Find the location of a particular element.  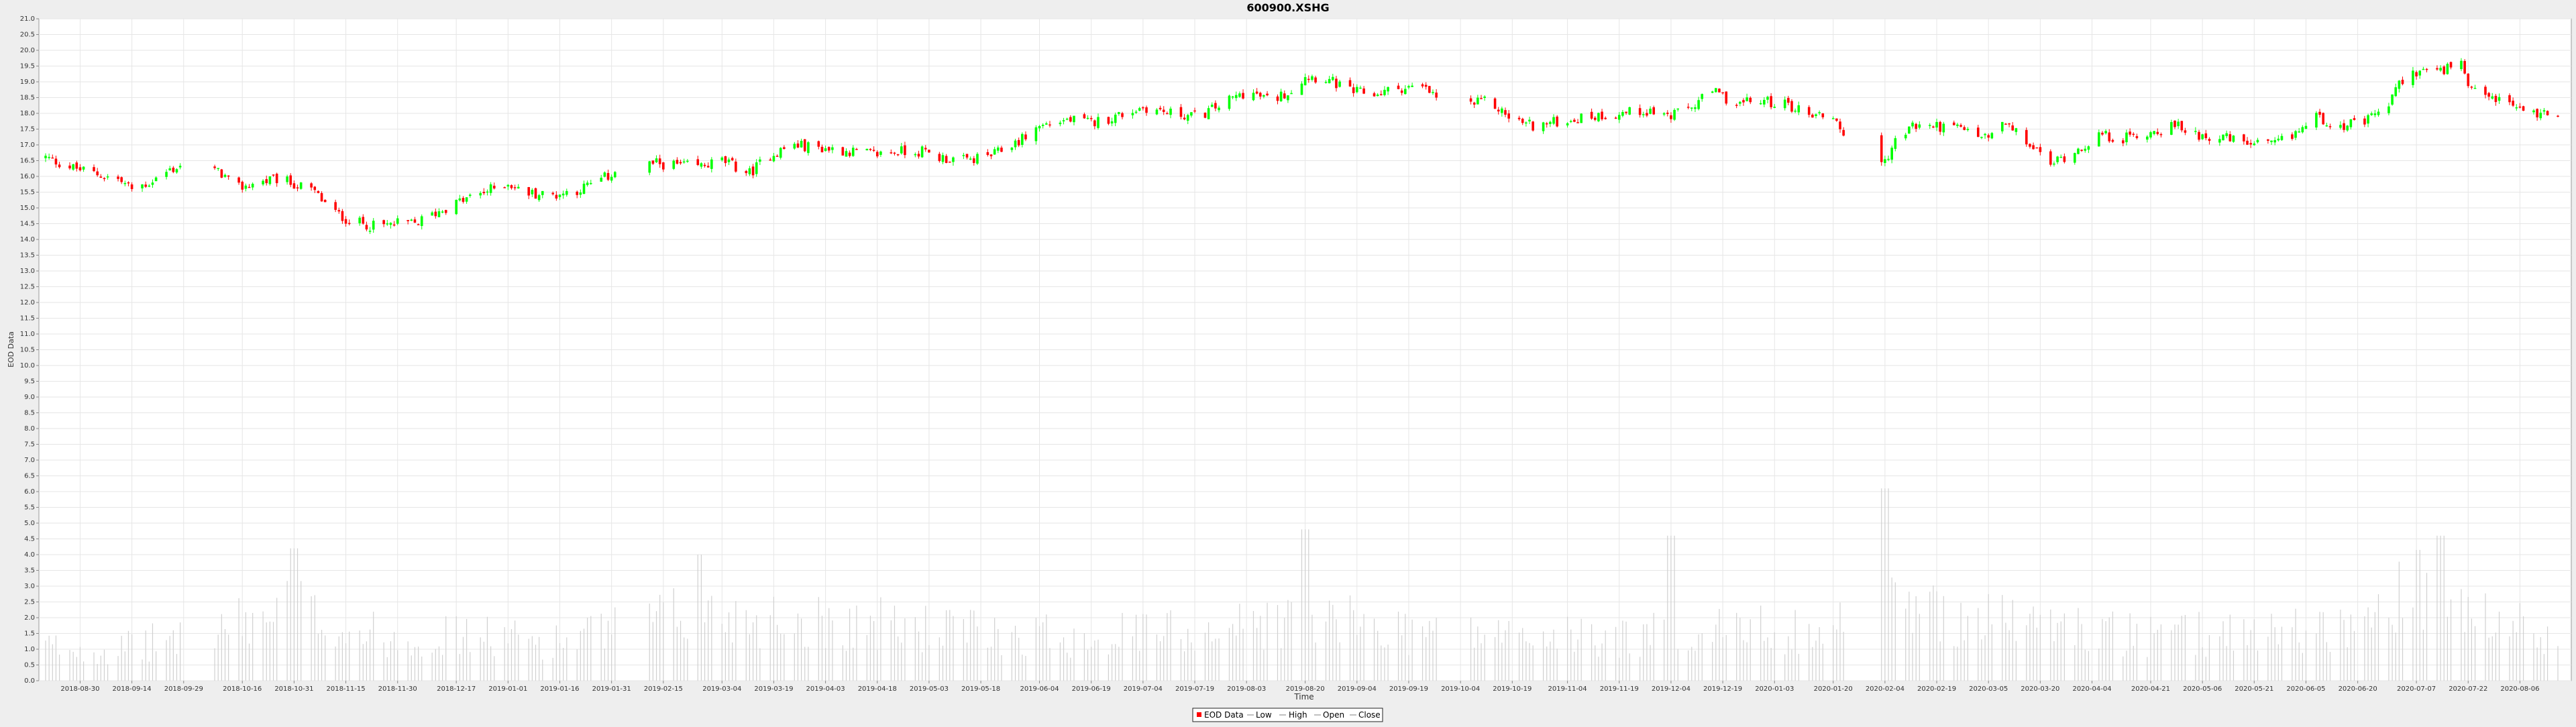

legend-label-high: High is located at coordinates (1298, 715).